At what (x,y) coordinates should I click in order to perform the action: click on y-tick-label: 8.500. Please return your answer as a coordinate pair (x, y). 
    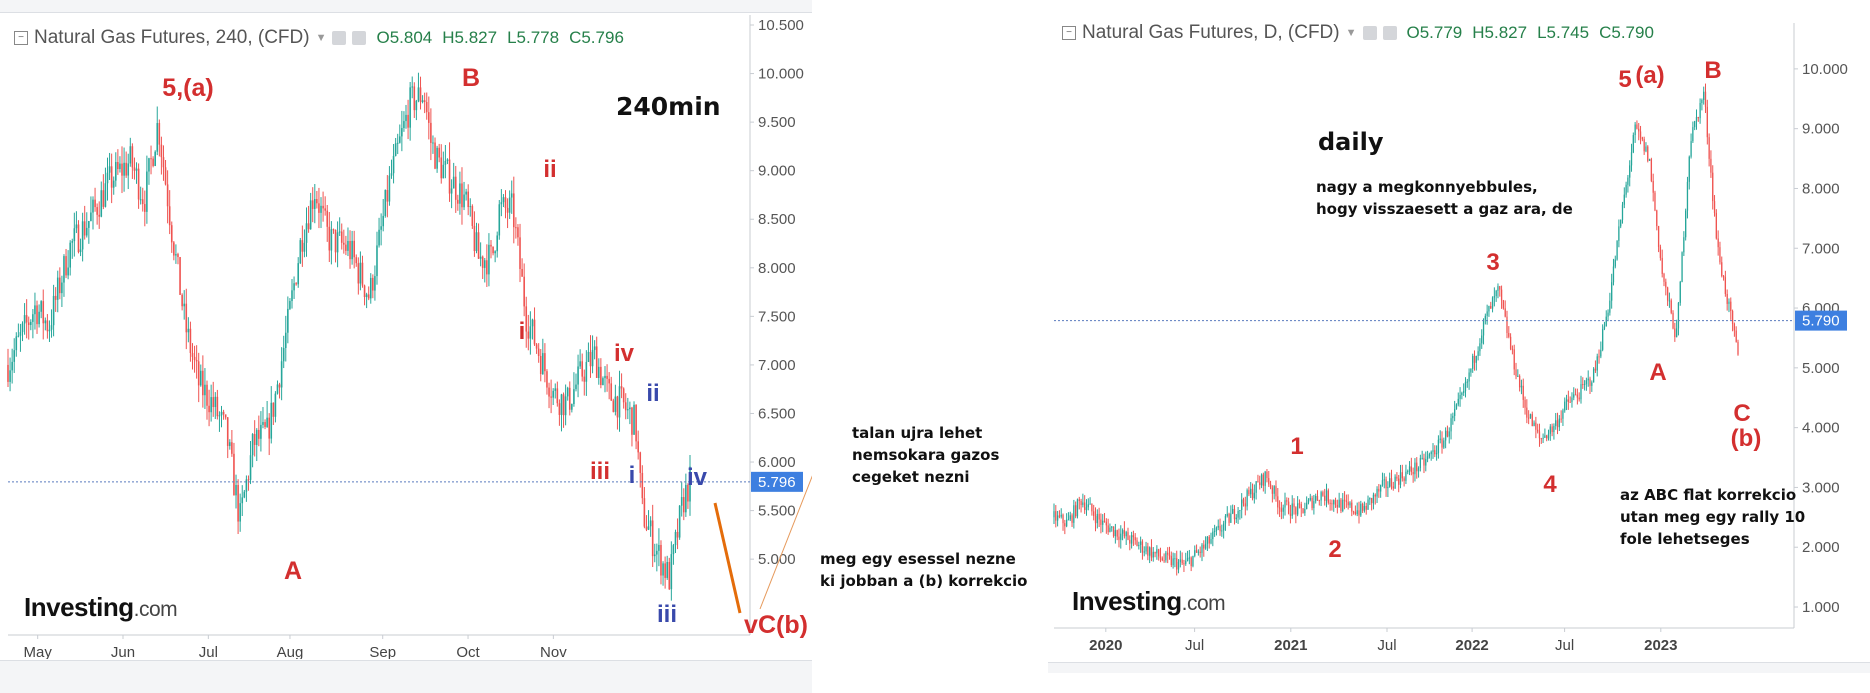
    Looking at the image, I should click on (777, 219).